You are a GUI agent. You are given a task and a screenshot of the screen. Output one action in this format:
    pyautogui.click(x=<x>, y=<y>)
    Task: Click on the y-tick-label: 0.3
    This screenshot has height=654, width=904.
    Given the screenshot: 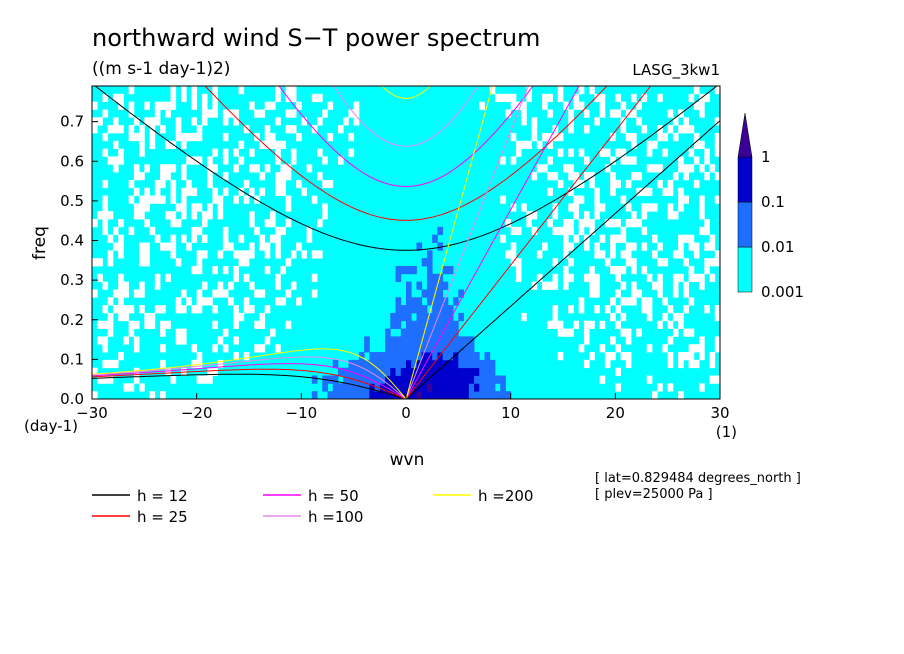 What is the action you would take?
    pyautogui.click(x=72, y=280)
    